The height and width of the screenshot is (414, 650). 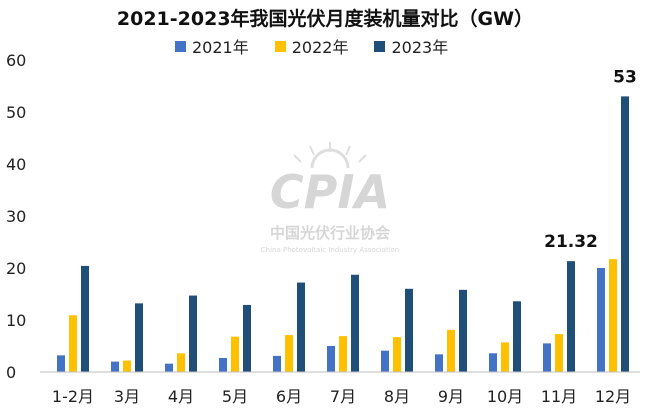 I want to click on bar-2022年-9月, so click(x=451, y=350).